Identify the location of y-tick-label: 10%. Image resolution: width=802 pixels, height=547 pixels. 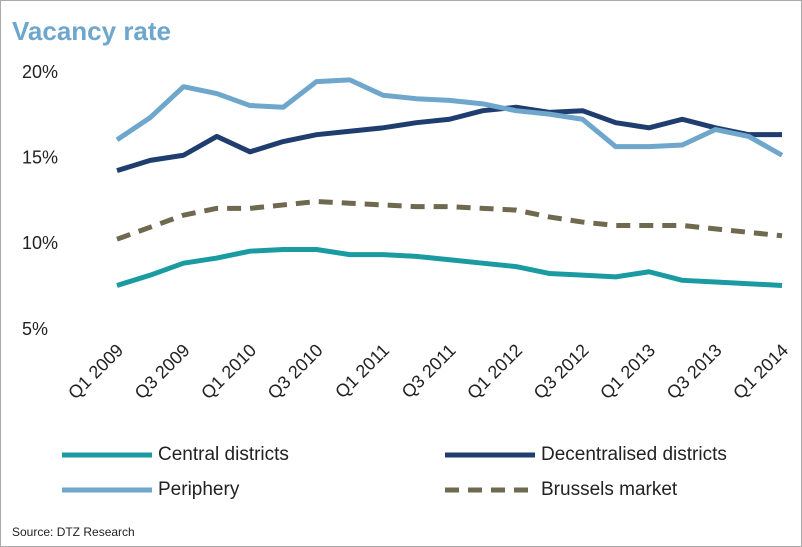
(40, 243).